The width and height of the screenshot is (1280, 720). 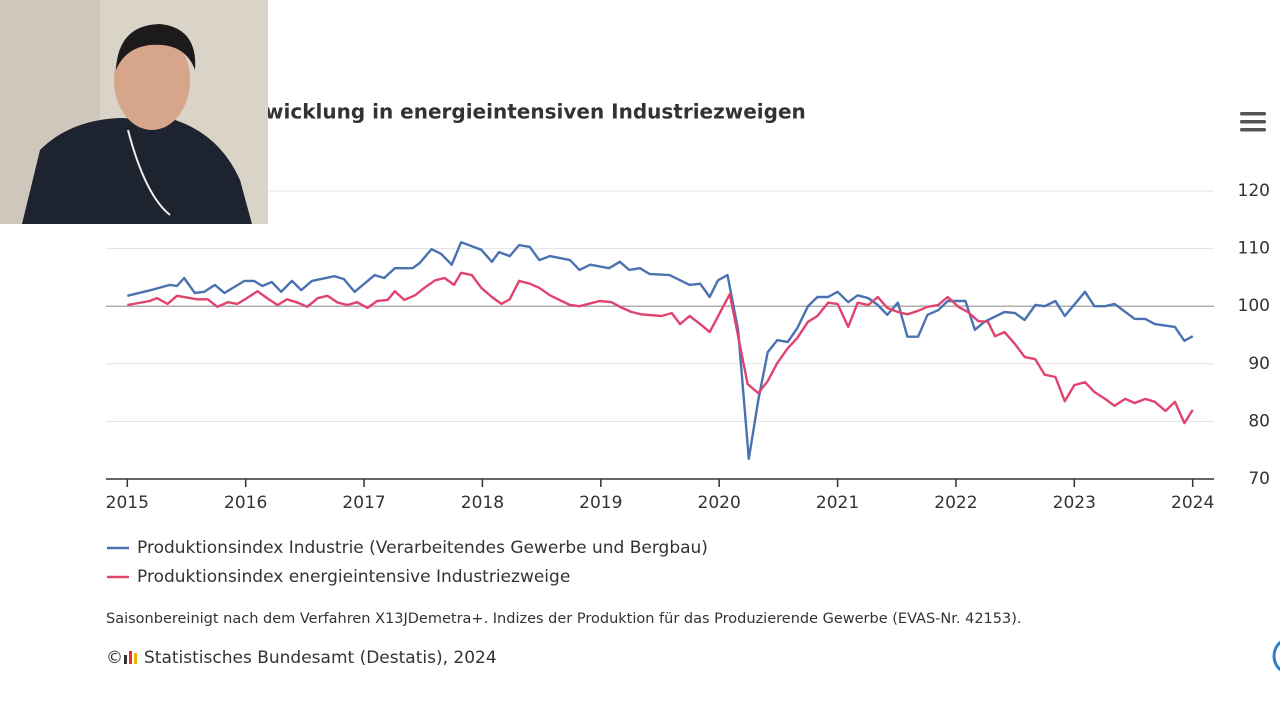 What do you see at coordinates (1276, 656) in the screenshot?
I see `floating-button` at bounding box center [1276, 656].